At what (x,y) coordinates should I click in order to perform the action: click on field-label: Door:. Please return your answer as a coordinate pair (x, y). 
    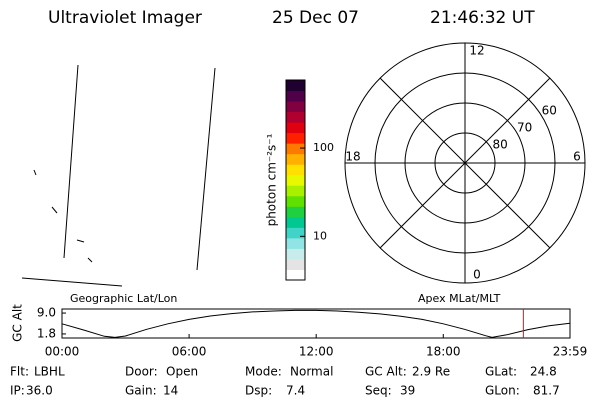
    Looking at the image, I should click on (141, 372).